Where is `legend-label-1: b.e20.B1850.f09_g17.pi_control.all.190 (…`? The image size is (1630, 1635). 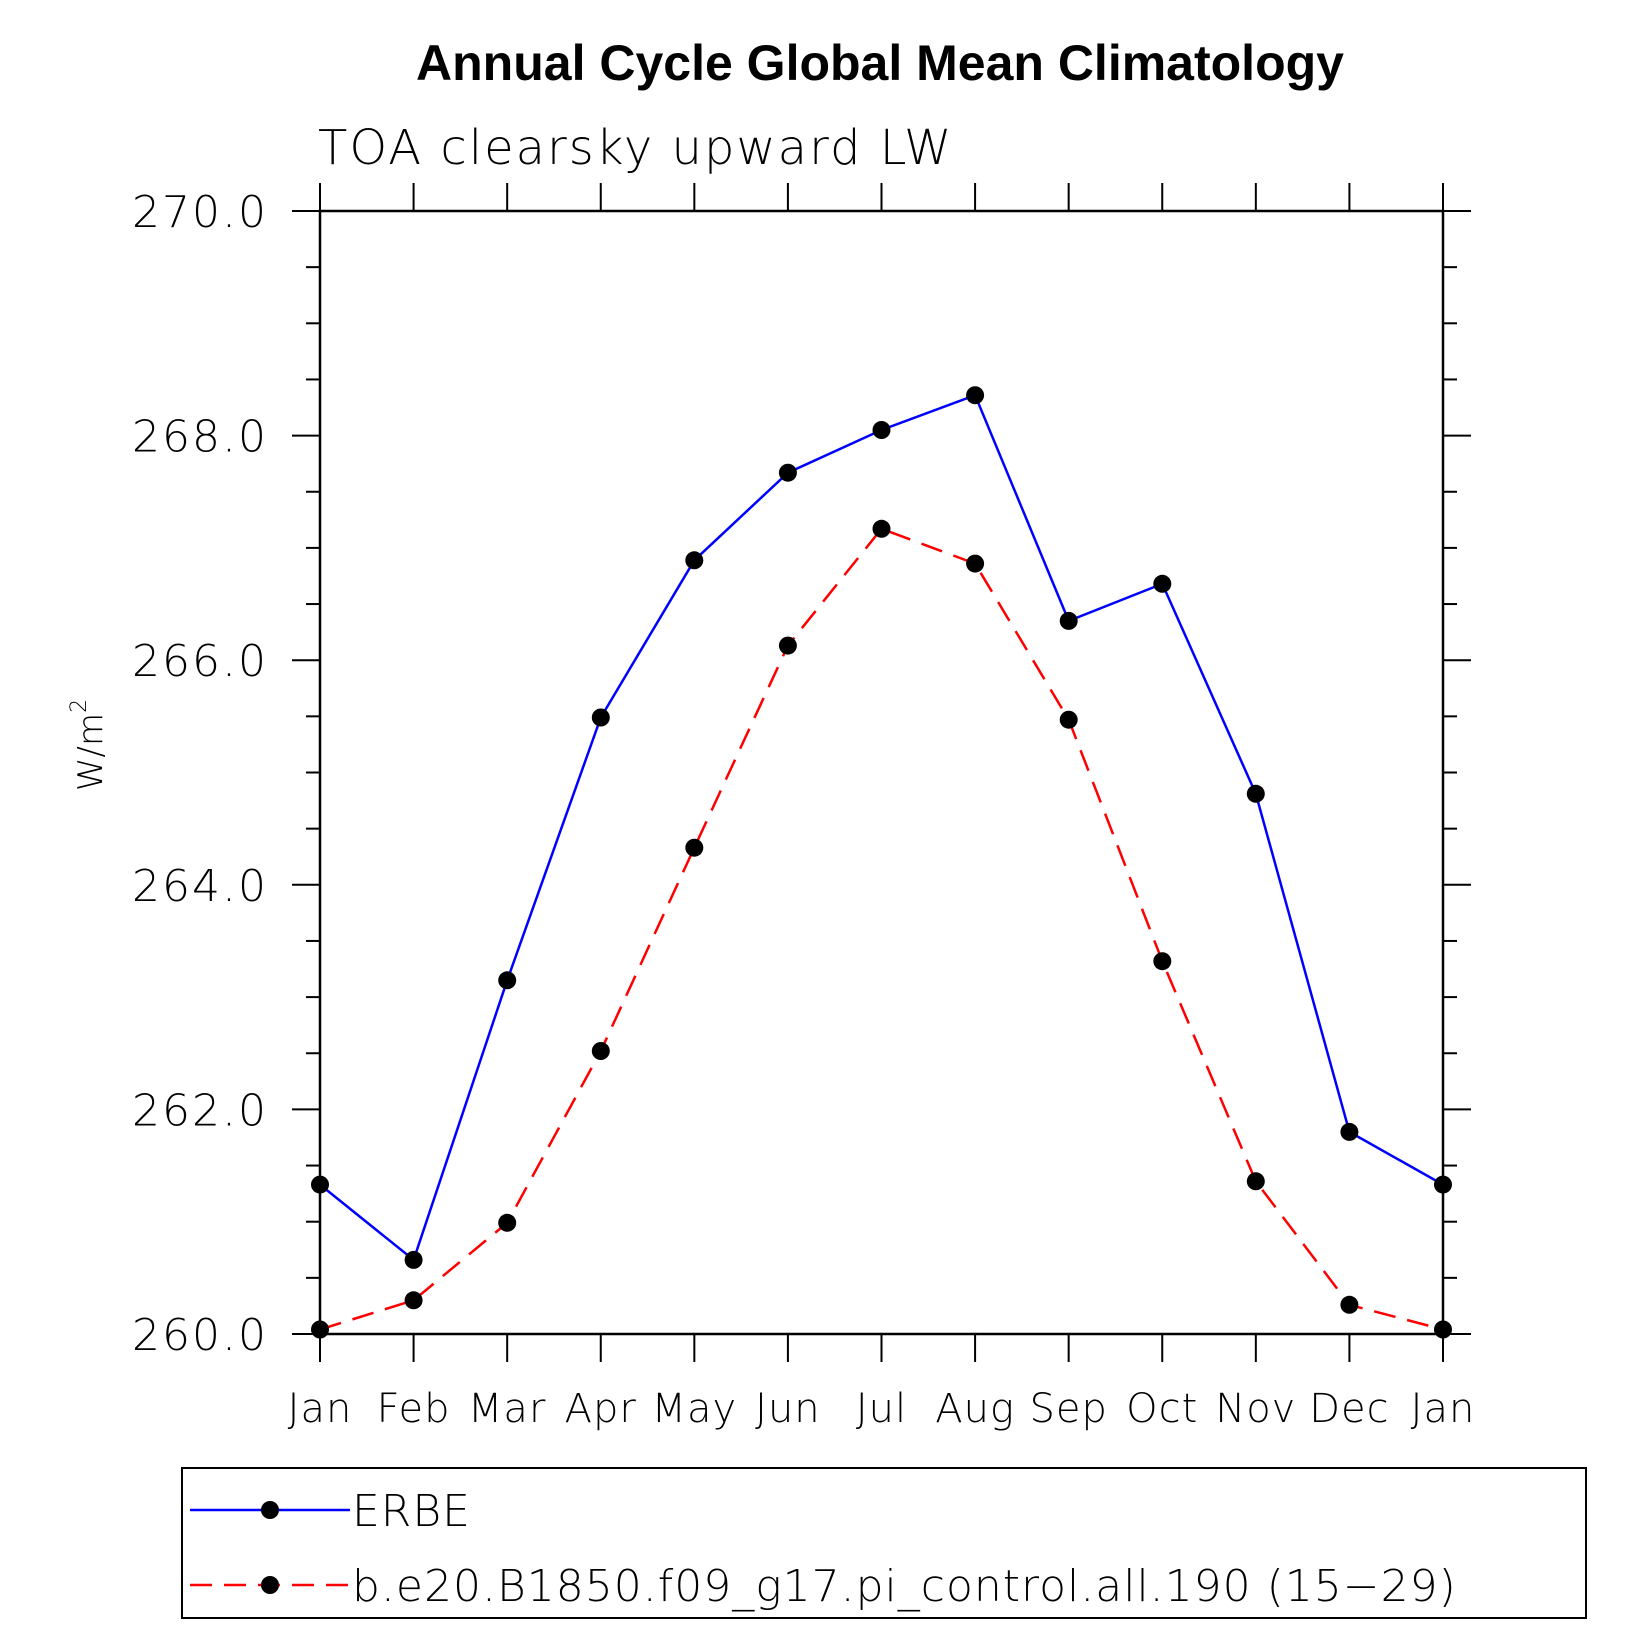
legend-label-1: b.e20.B1850.f09_g17.pi_control.all.190 (… is located at coordinates (904, 1586).